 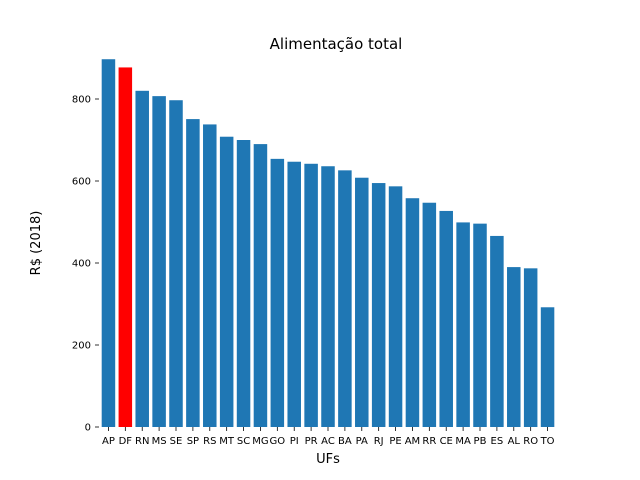 What do you see at coordinates (209, 441) in the screenshot?
I see `x-tick-label: RS` at bounding box center [209, 441].